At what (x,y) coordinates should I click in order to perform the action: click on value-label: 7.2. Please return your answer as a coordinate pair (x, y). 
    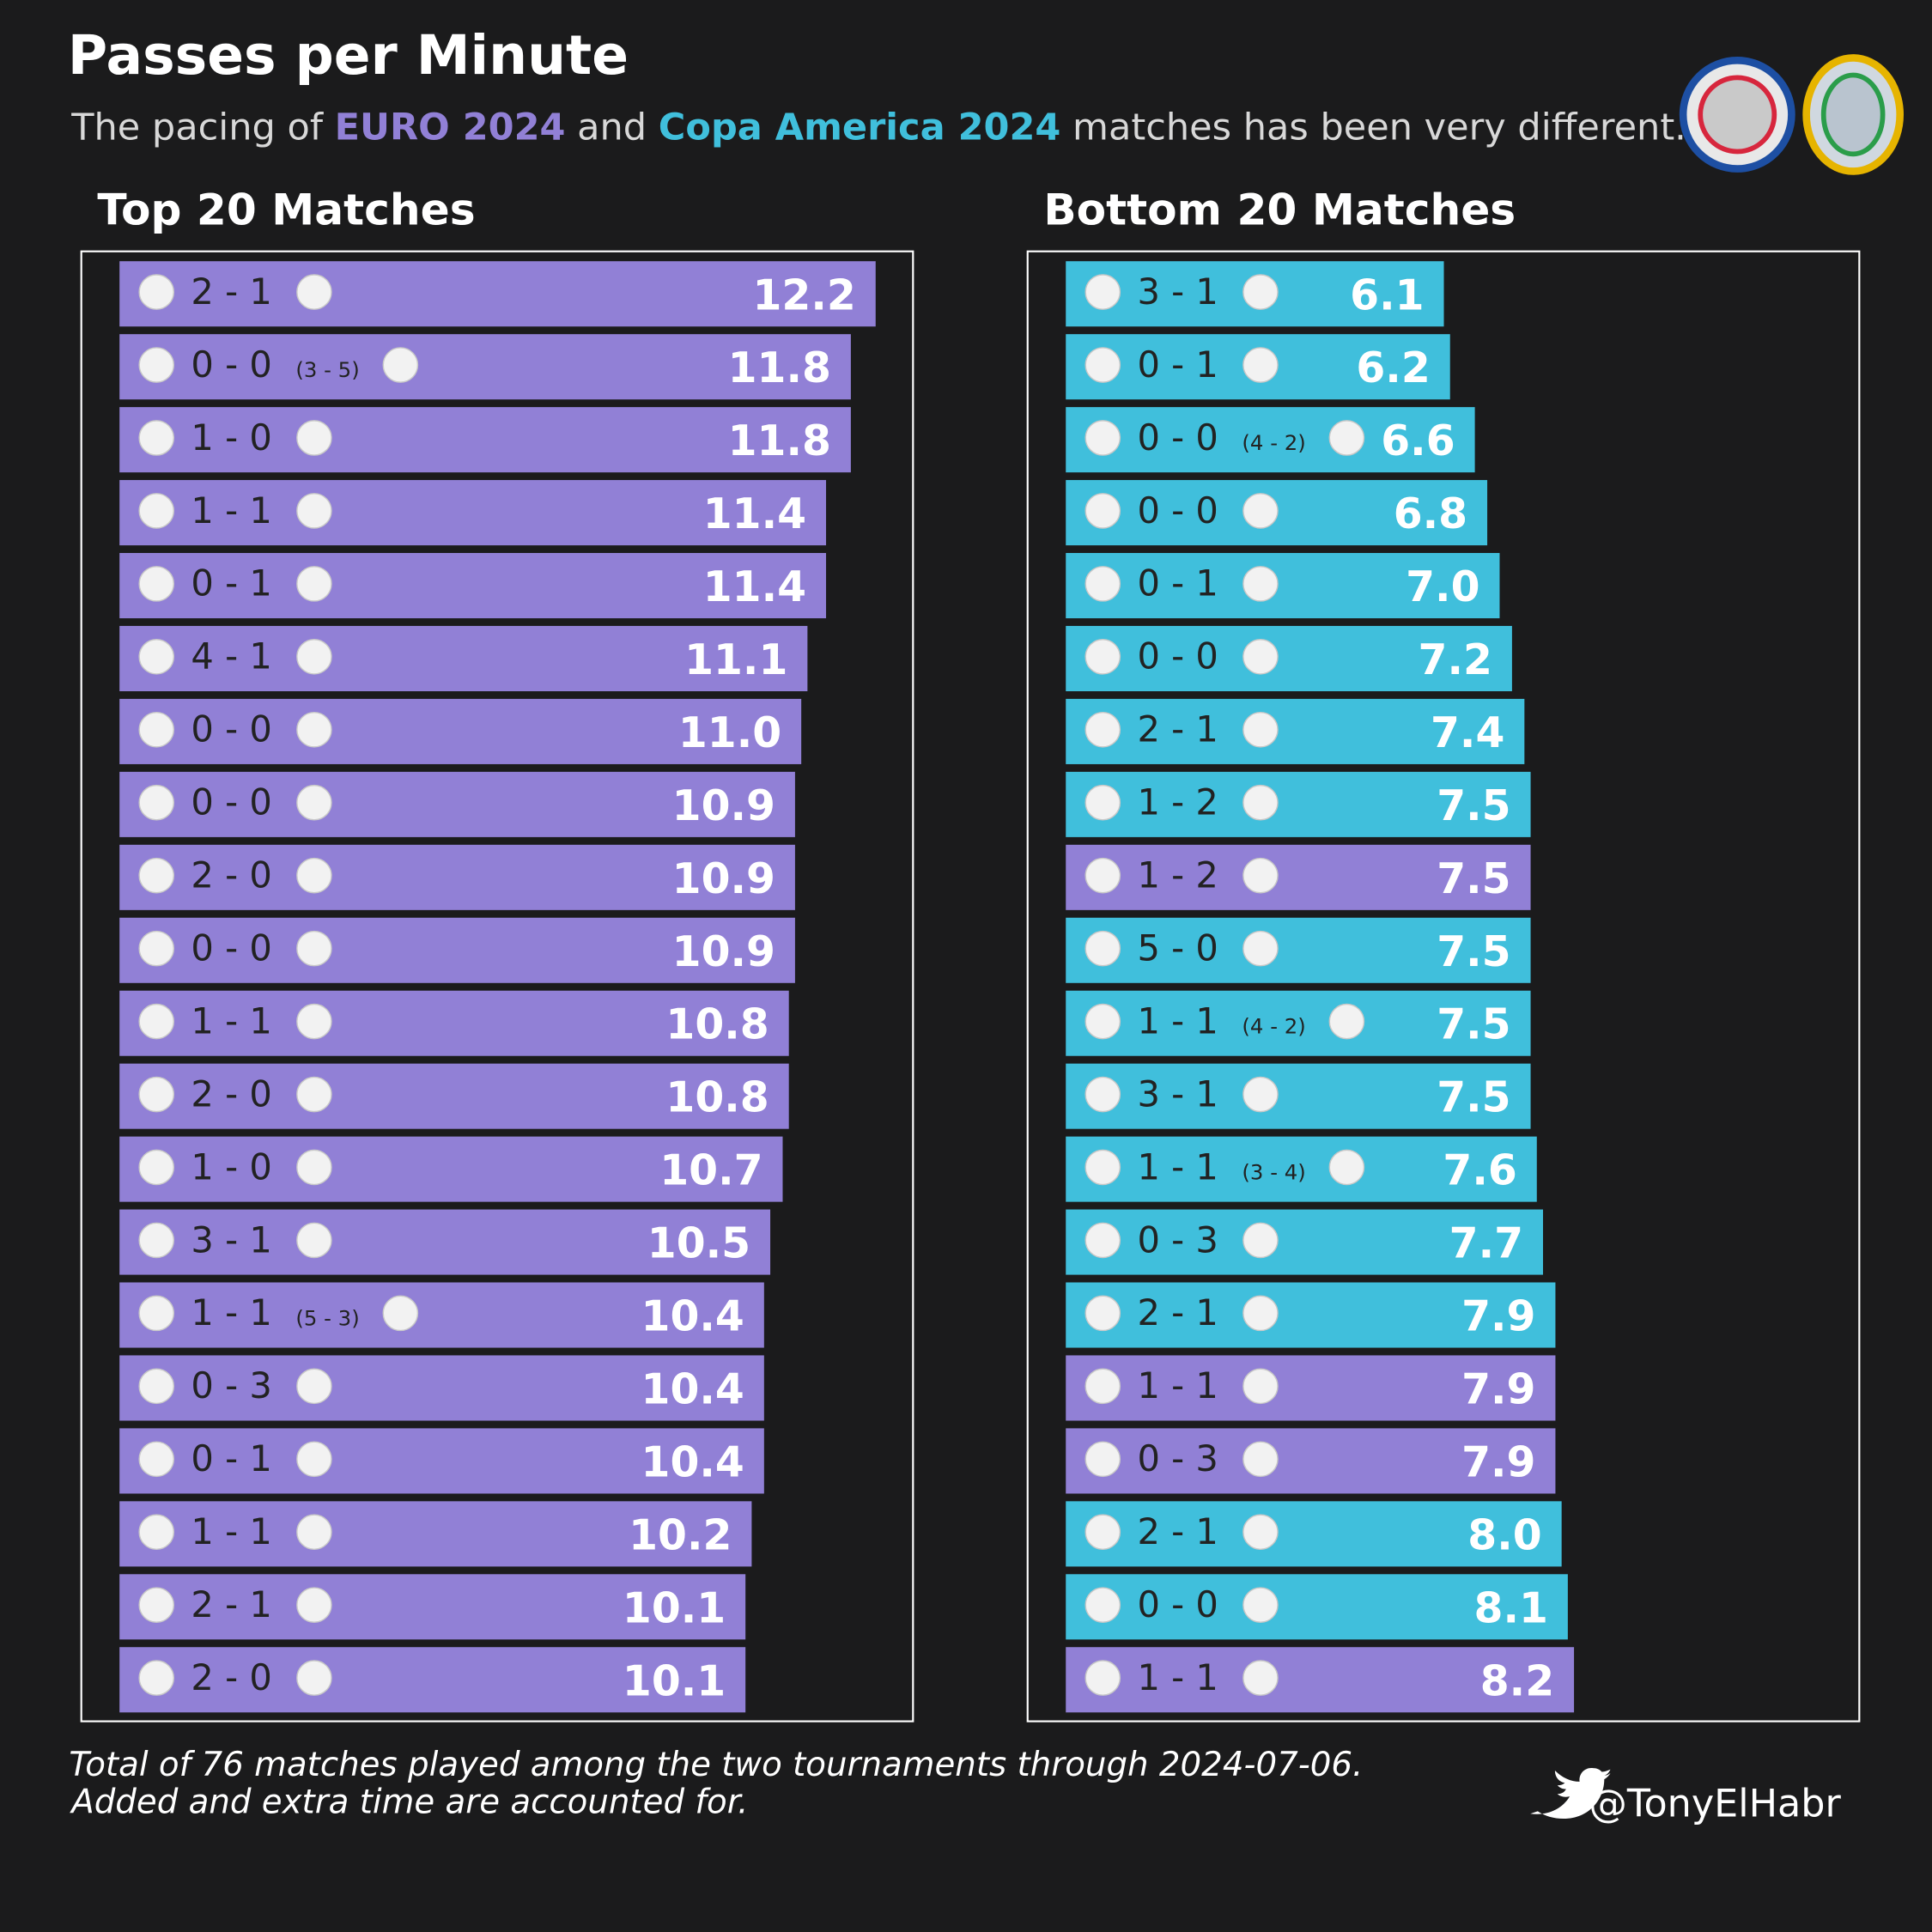
    Looking at the image, I should click on (1455, 660).